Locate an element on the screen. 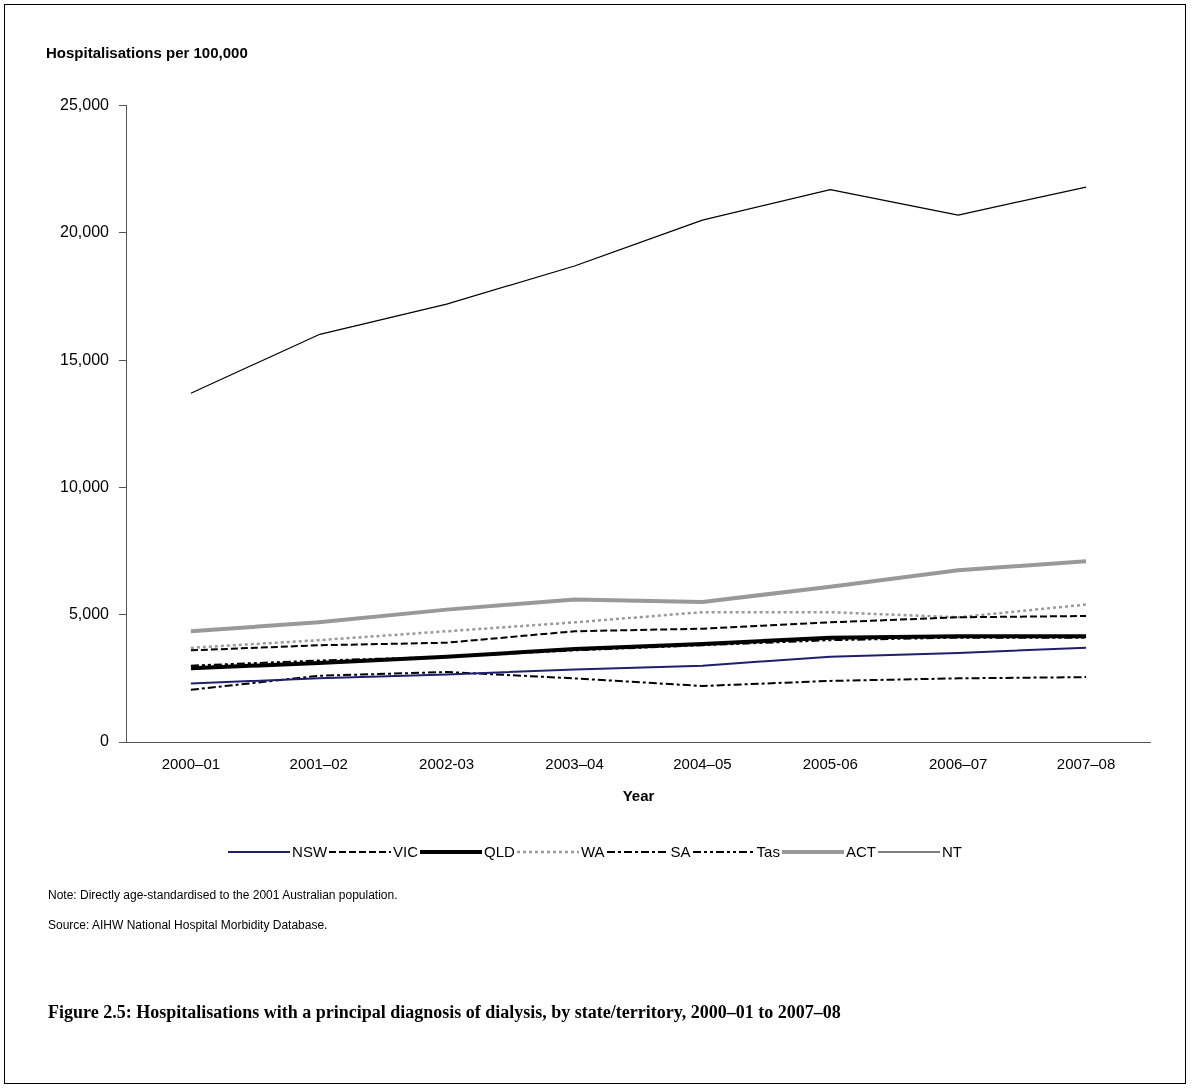  x-tick-label: 2003–04 is located at coordinates (574, 764).